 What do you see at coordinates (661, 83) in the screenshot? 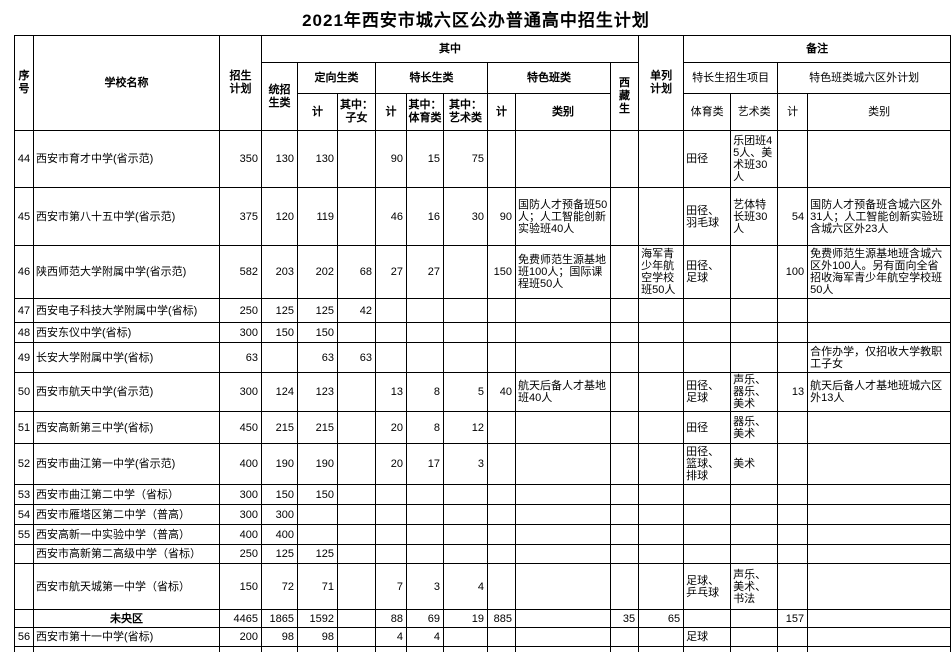
I see `header-separate-plan: 单列计划` at bounding box center [661, 83].